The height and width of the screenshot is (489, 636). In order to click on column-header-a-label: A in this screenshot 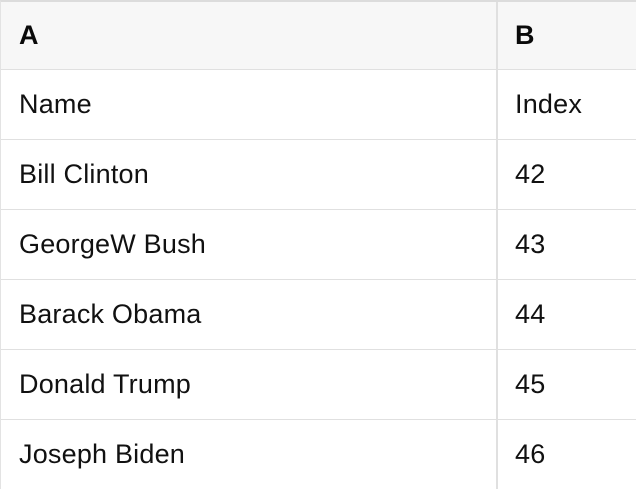, I will do `click(29, 35)`.